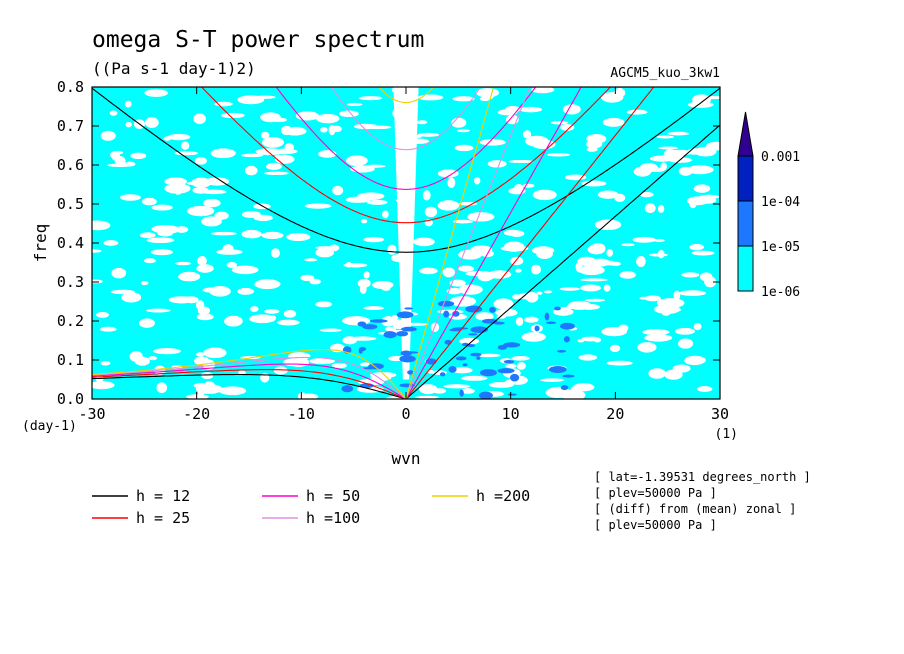 The width and height of the screenshot is (904, 654). I want to click on y-unit-label: (day-1), so click(49, 426).